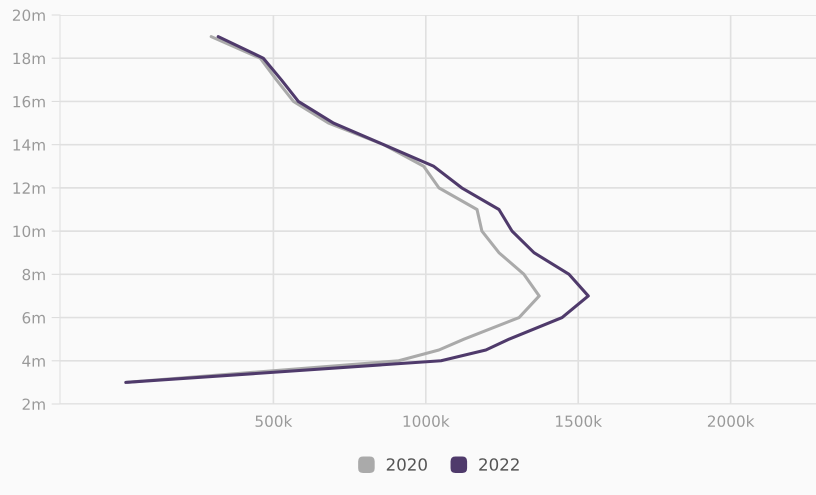 The image size is (816, 495). I want to click on legend-label: 2020, so click(406, 464).